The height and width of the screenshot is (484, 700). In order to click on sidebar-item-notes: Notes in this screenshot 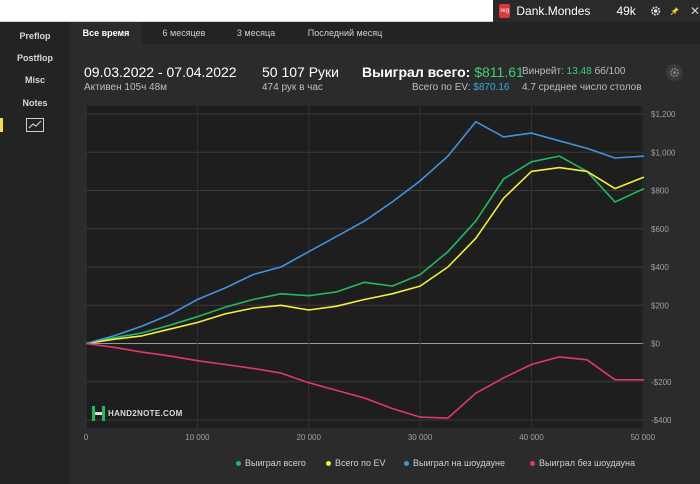, I will do `click(35, 103)`.